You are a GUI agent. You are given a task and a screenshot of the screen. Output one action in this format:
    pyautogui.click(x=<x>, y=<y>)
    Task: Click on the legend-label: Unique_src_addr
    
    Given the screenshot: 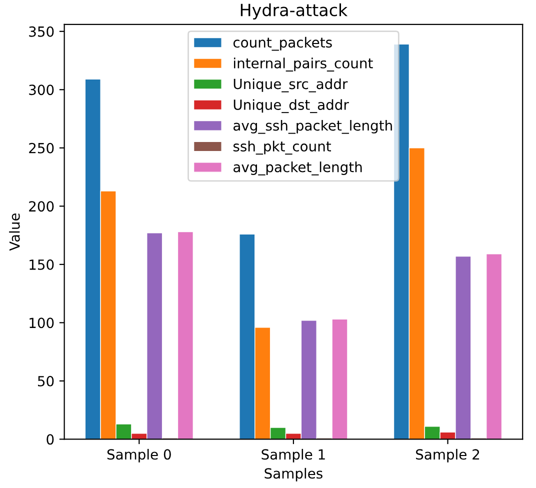 What is the action you would take?
    pyautogui.click(x=291, y=85)
    